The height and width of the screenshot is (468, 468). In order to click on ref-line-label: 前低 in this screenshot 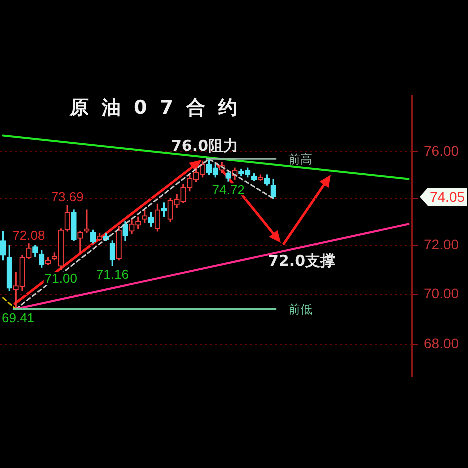, I will do `click(300, 309)`.